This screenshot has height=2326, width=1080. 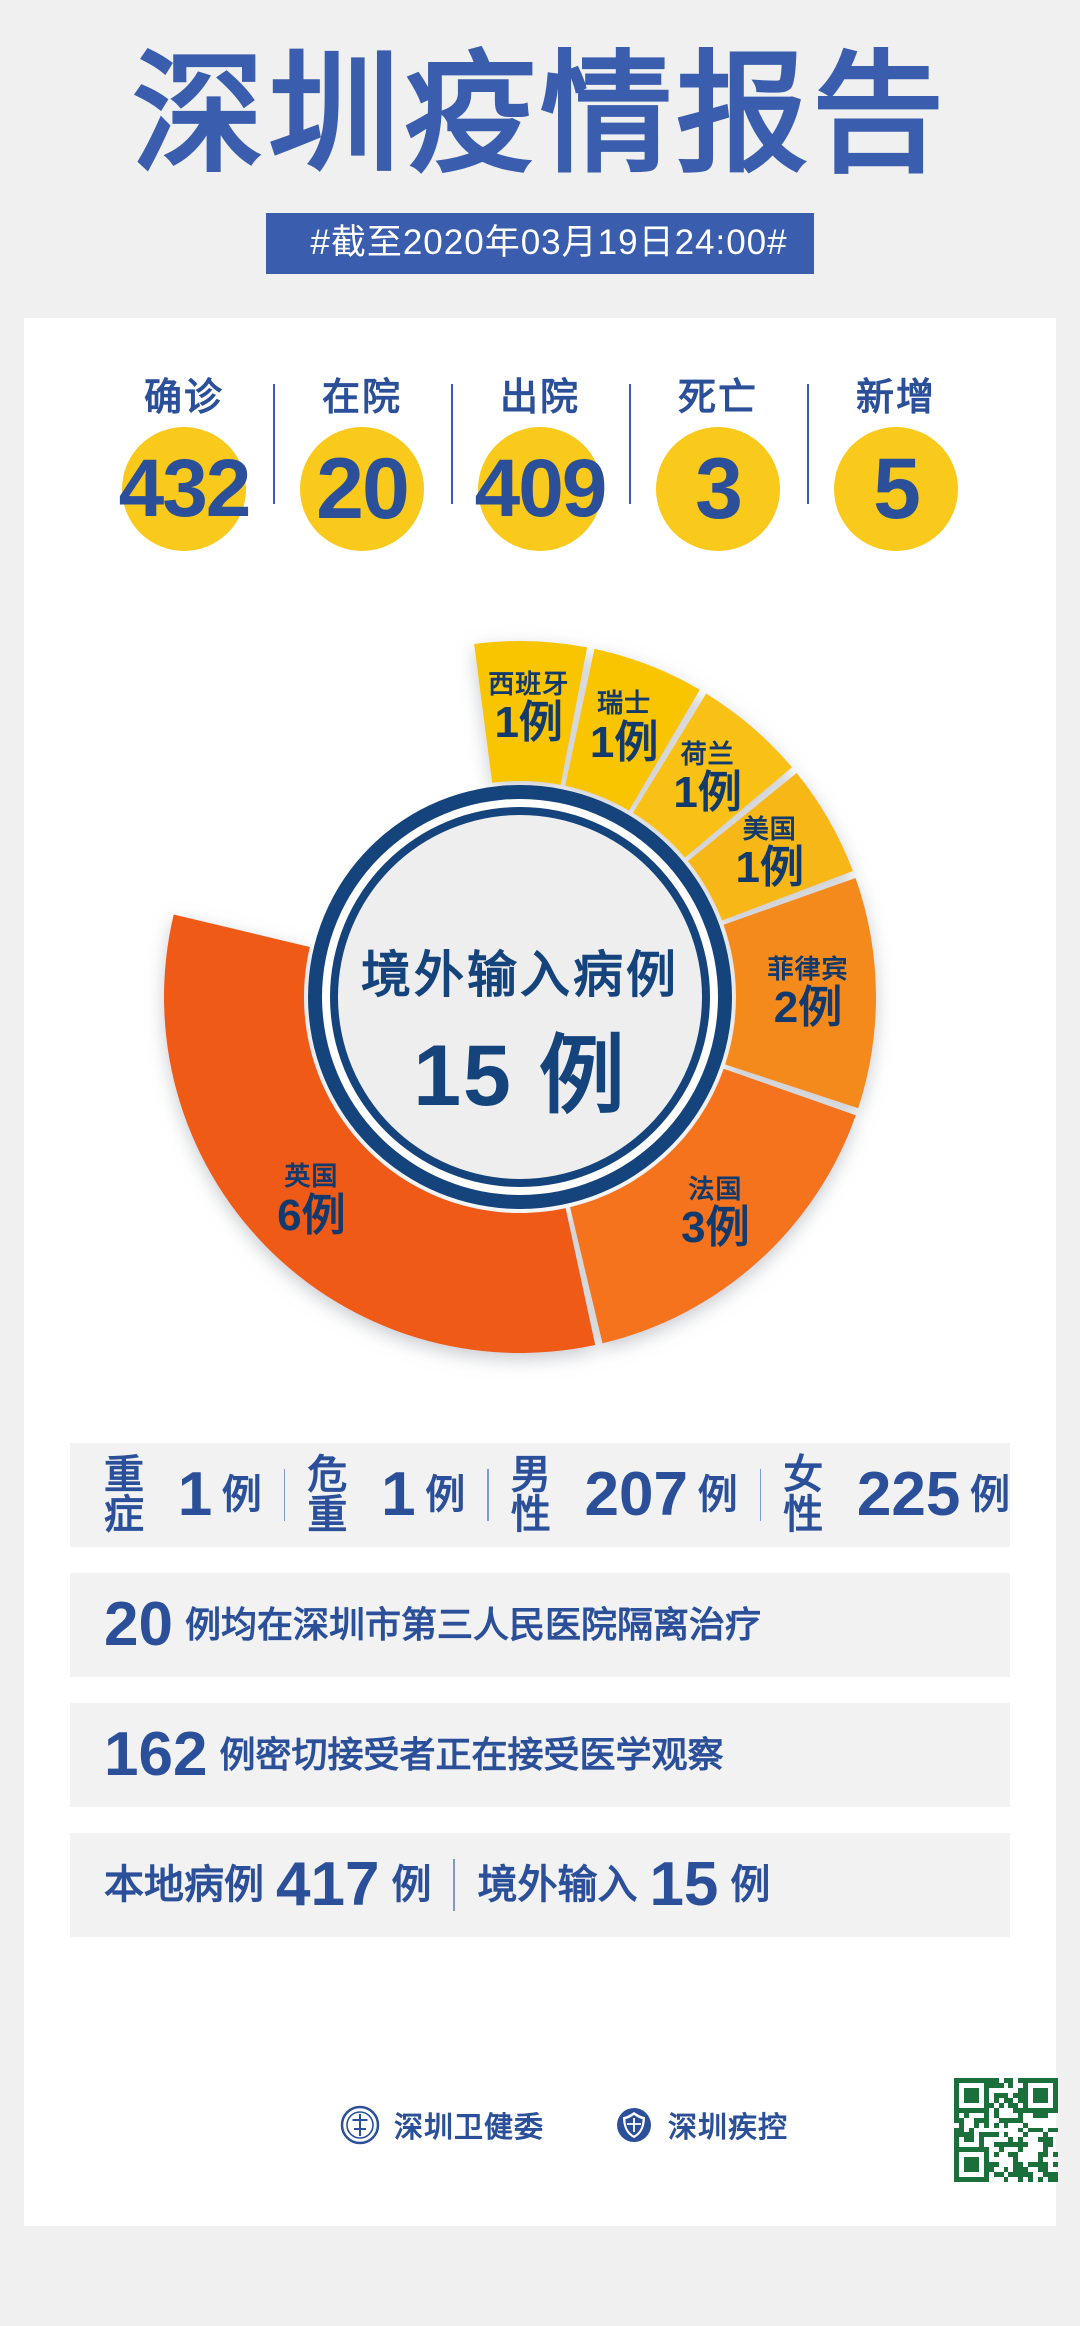 I want to click on male-unit: 例, so click(x=717, y=1495).